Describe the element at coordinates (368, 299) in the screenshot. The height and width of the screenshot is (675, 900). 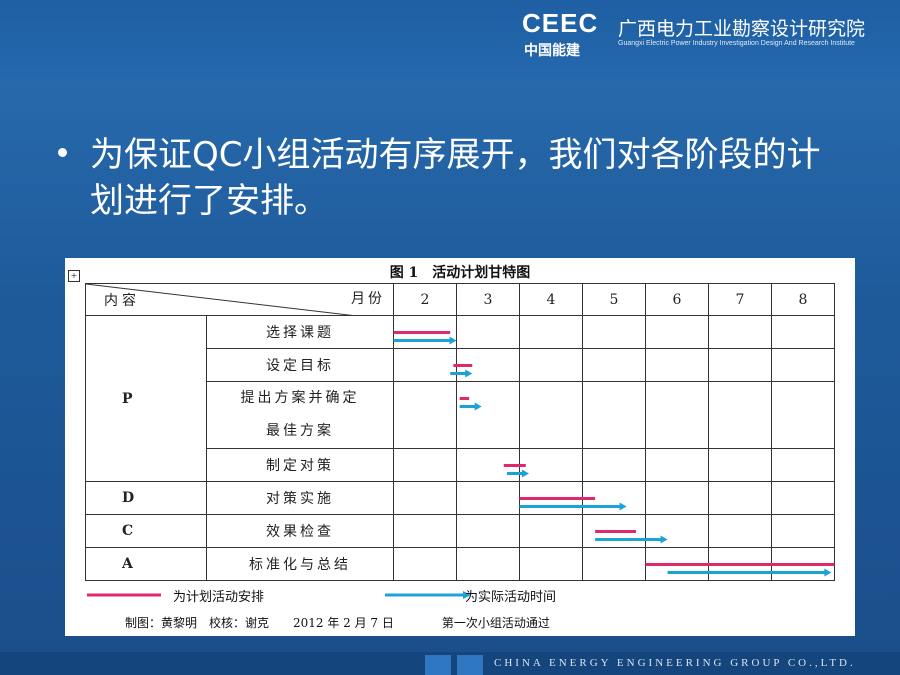
I see `header-right-label: 月份` at that location.